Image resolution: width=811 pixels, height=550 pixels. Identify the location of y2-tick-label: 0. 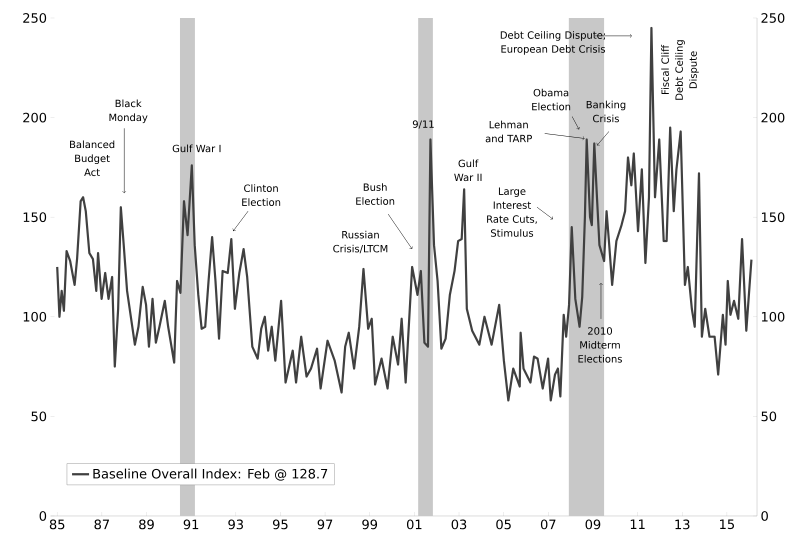
(43, 516).